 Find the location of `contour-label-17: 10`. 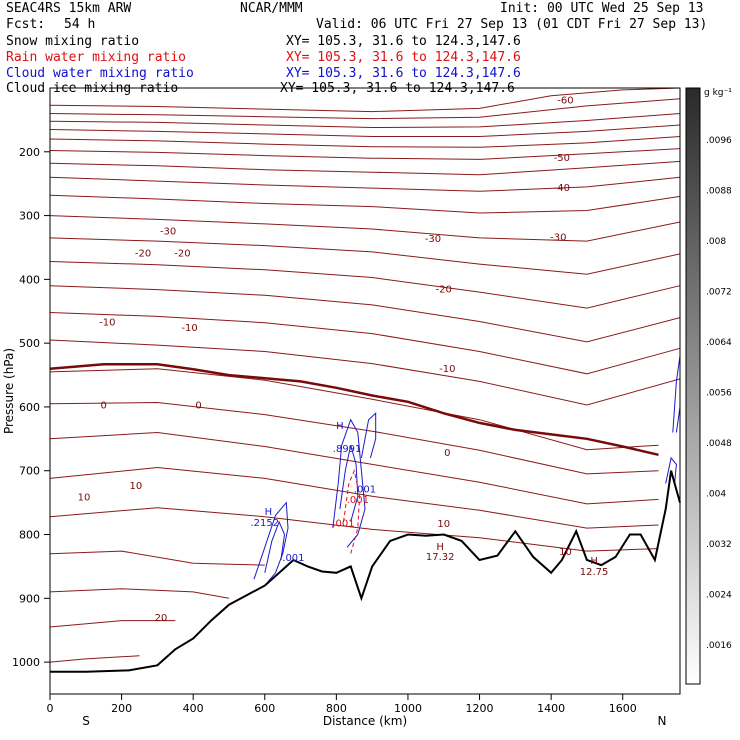

contour-label-17: 10 is located at coordinates (443, 524).